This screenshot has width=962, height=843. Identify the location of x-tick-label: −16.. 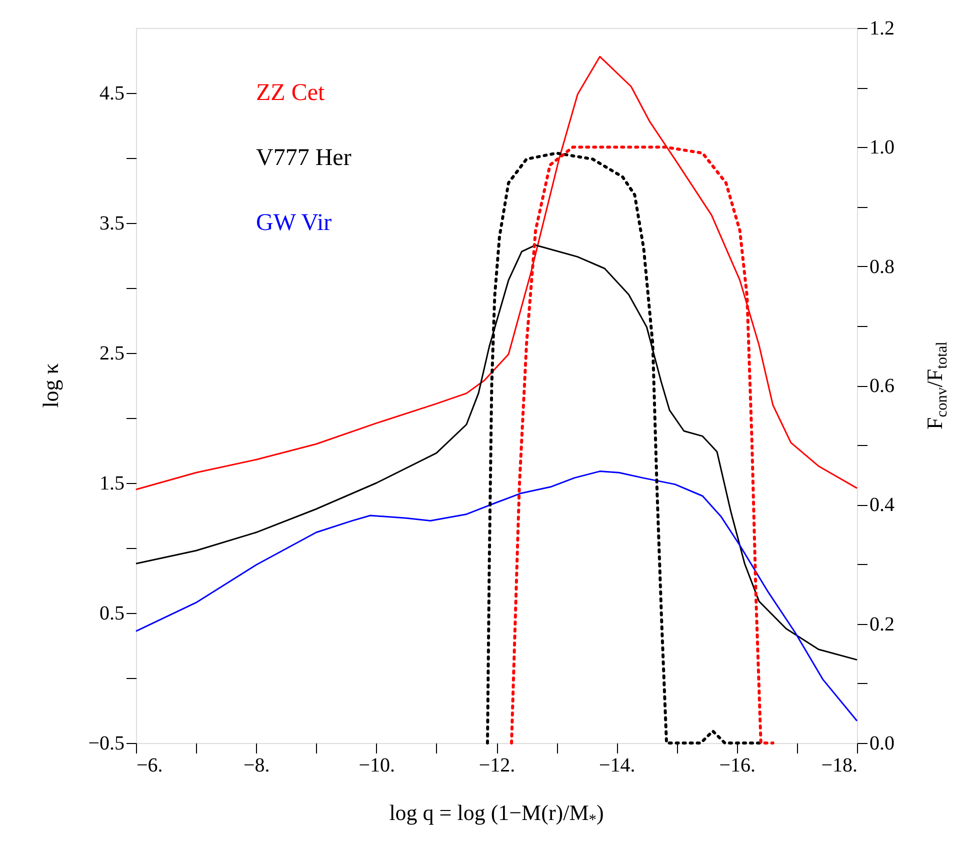
(737, 765).